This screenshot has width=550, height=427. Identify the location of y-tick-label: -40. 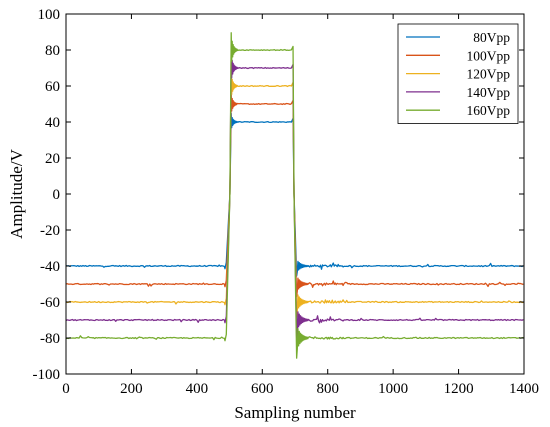
(50, 267).